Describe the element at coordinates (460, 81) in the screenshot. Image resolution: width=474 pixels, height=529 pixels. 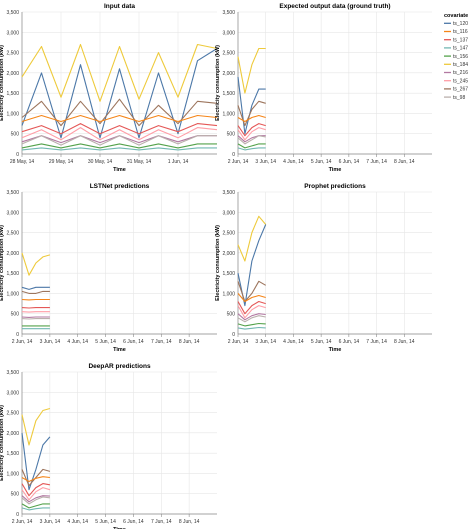
I see `legend-item-label: ts_245` at that location.